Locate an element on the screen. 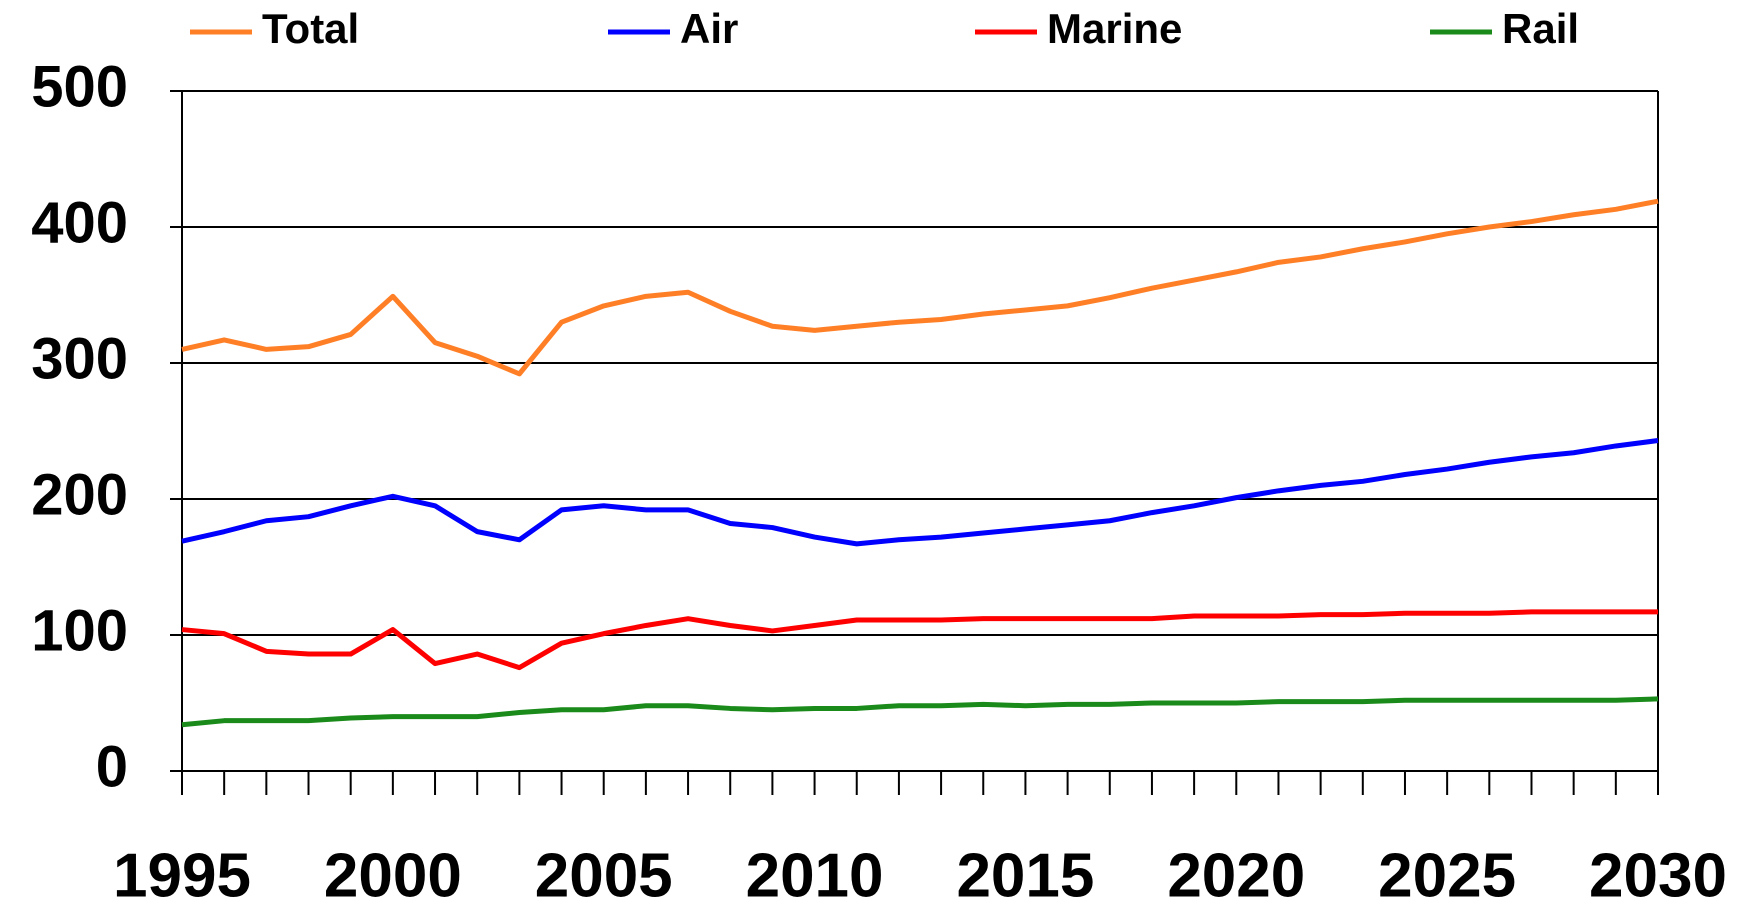 The width and height of the screenshot is (1750, 908). x-tick-label: 2005 is located at coordinates (604, 874).